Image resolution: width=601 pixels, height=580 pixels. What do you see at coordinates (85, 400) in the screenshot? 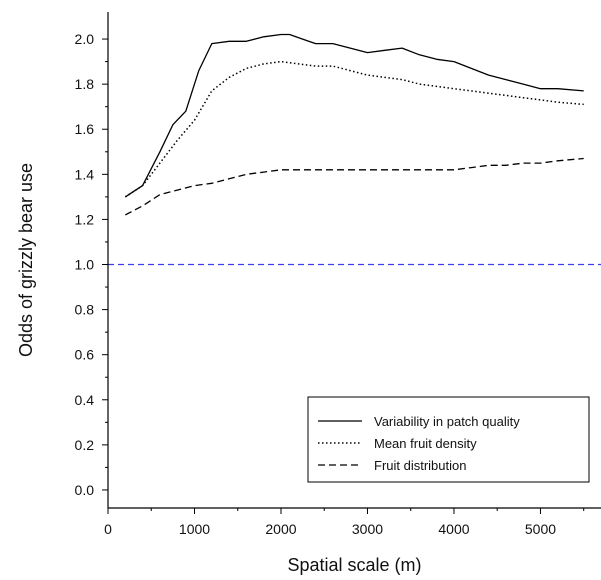
I see `y-tick-label: 0.4` at bounding box center [85, 400].